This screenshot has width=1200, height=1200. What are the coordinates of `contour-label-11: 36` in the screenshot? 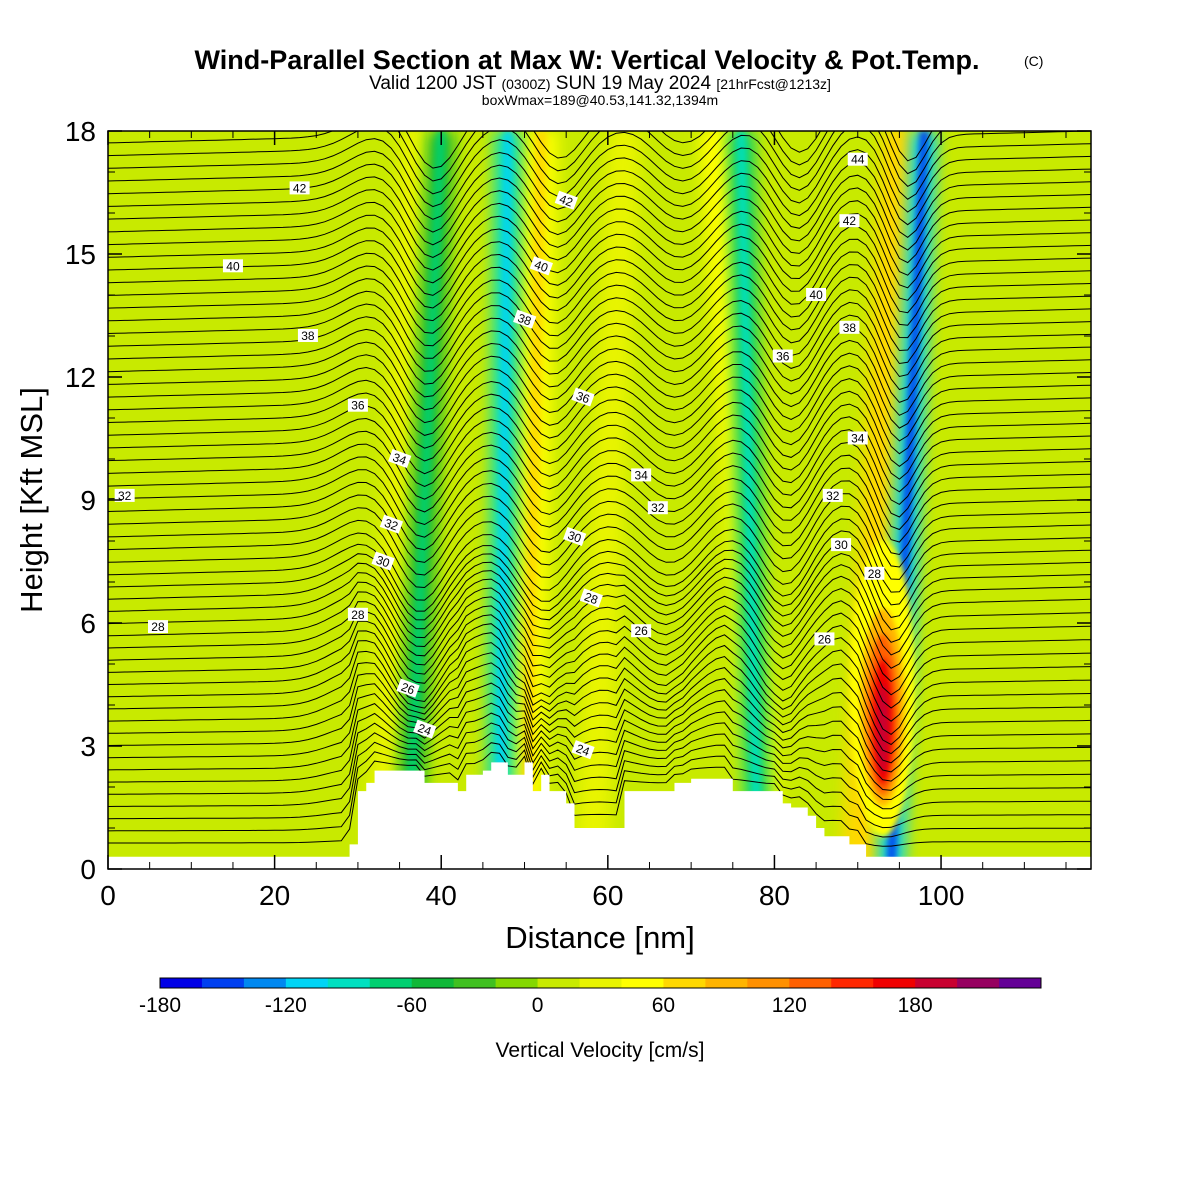 It's located at (583, 397).